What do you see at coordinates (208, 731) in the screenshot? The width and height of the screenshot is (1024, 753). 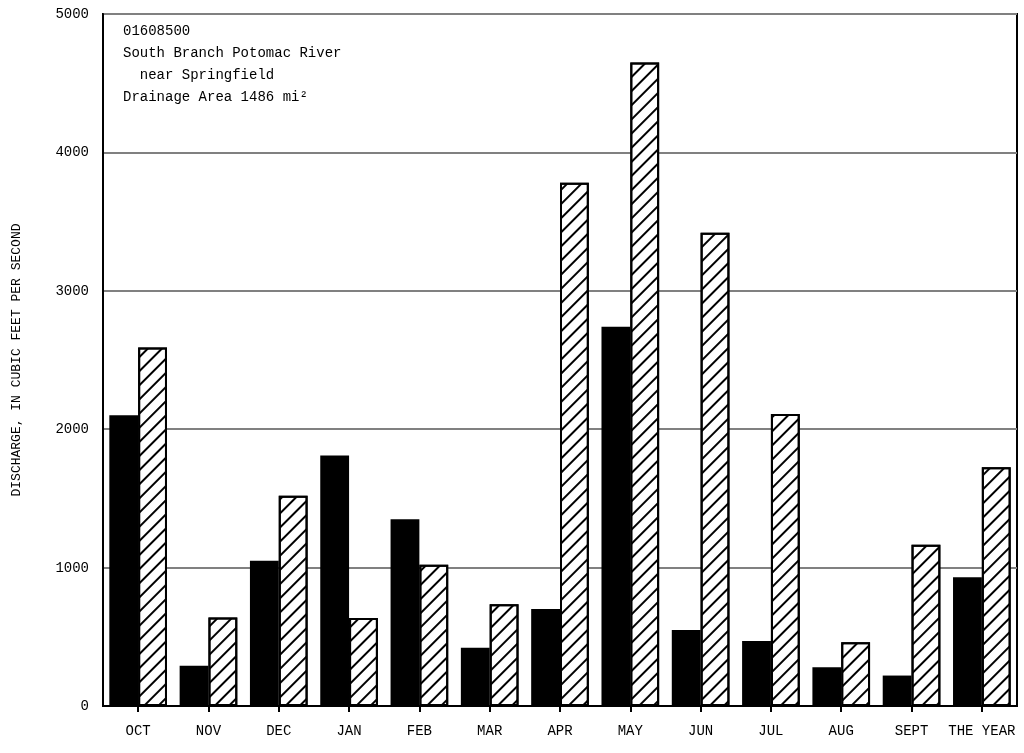 I see `x-tick-label: NOV` at bounding box center [208, 731].